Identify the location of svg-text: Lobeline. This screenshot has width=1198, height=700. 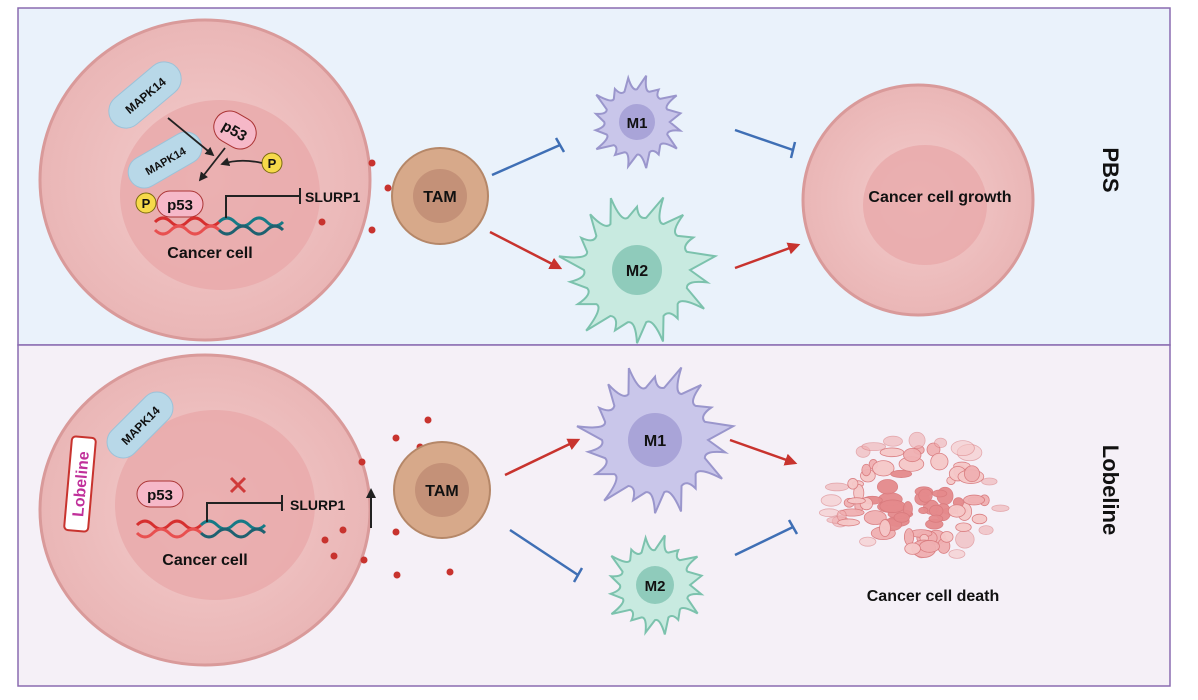
(81, 484).